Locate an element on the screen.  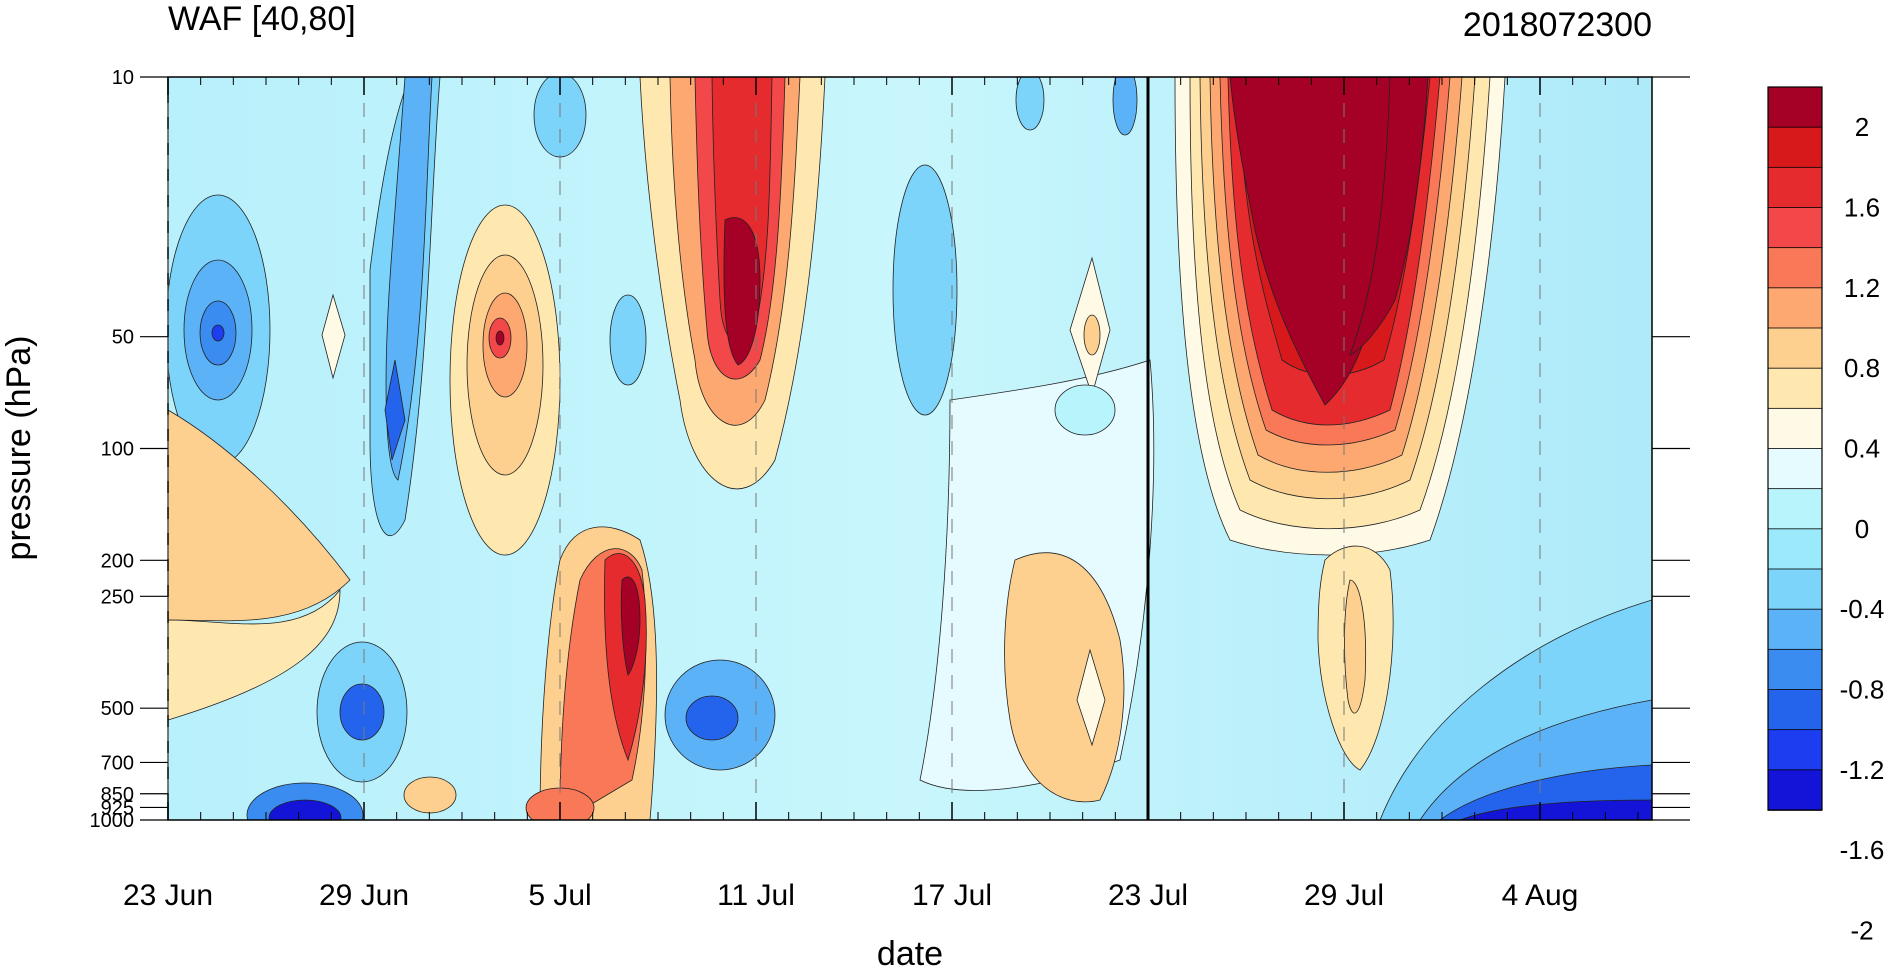
blue-blob-19jul-top is located at coordinates (1030, 104).